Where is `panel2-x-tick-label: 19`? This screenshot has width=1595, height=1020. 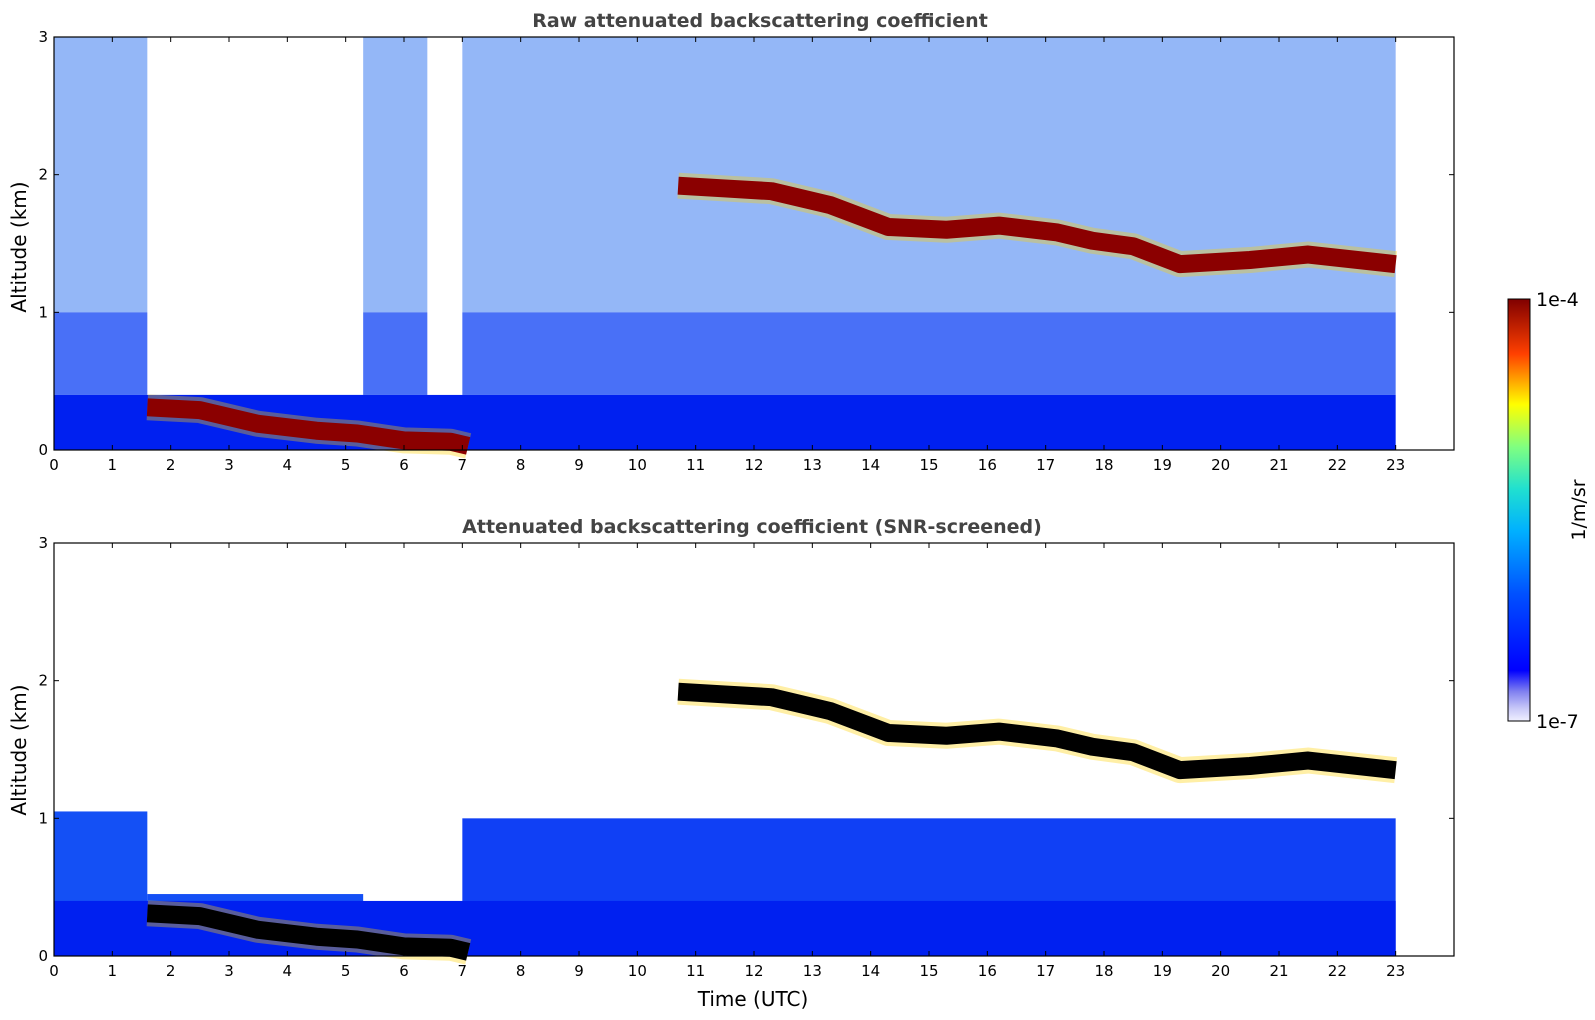 panel2-x-tick-label: 19 is located at coordinates (1162, 971).